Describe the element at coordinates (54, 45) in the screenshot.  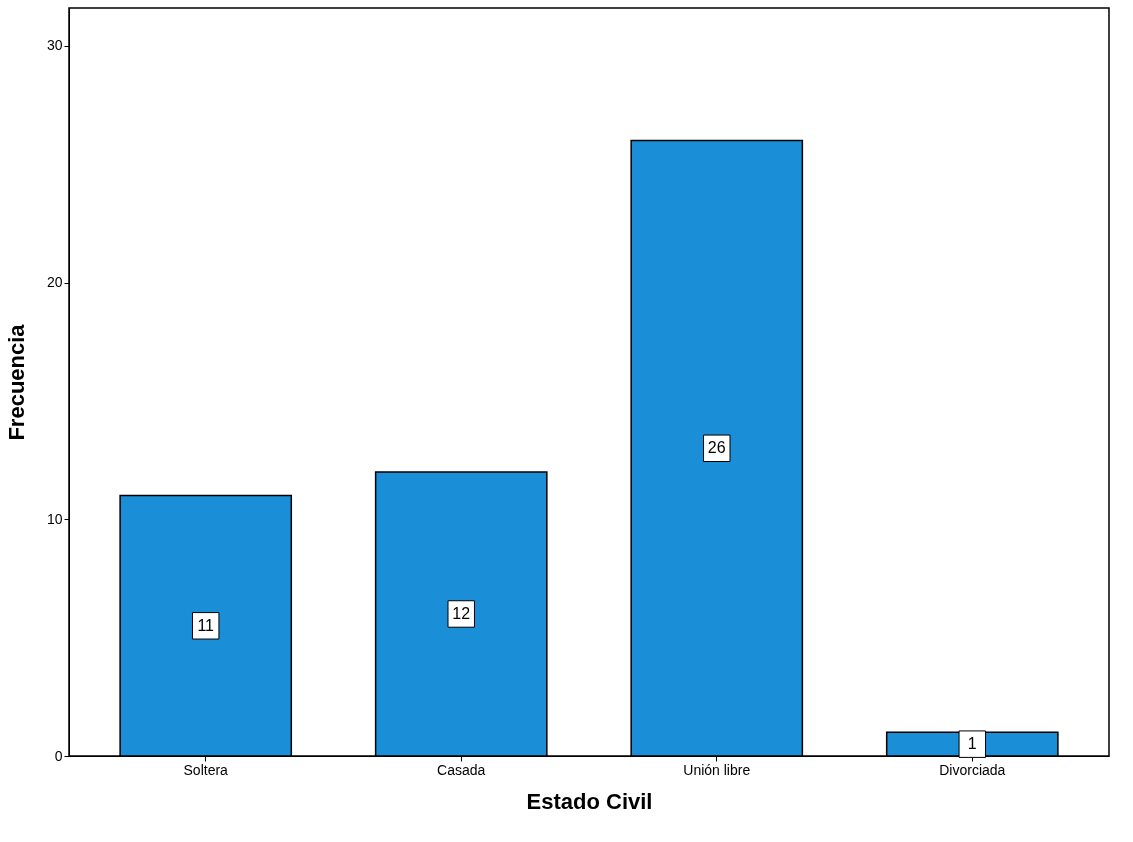
I see `y-tick-label: 30` at that location.